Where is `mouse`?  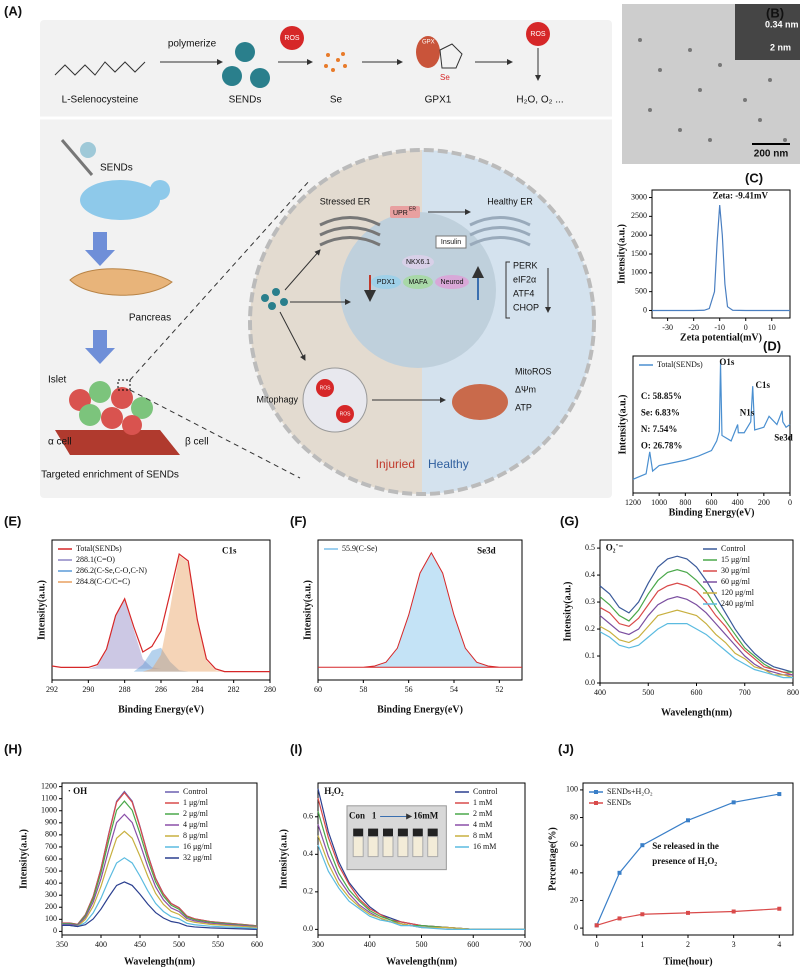 mouse is located at coordinates (120, 200).